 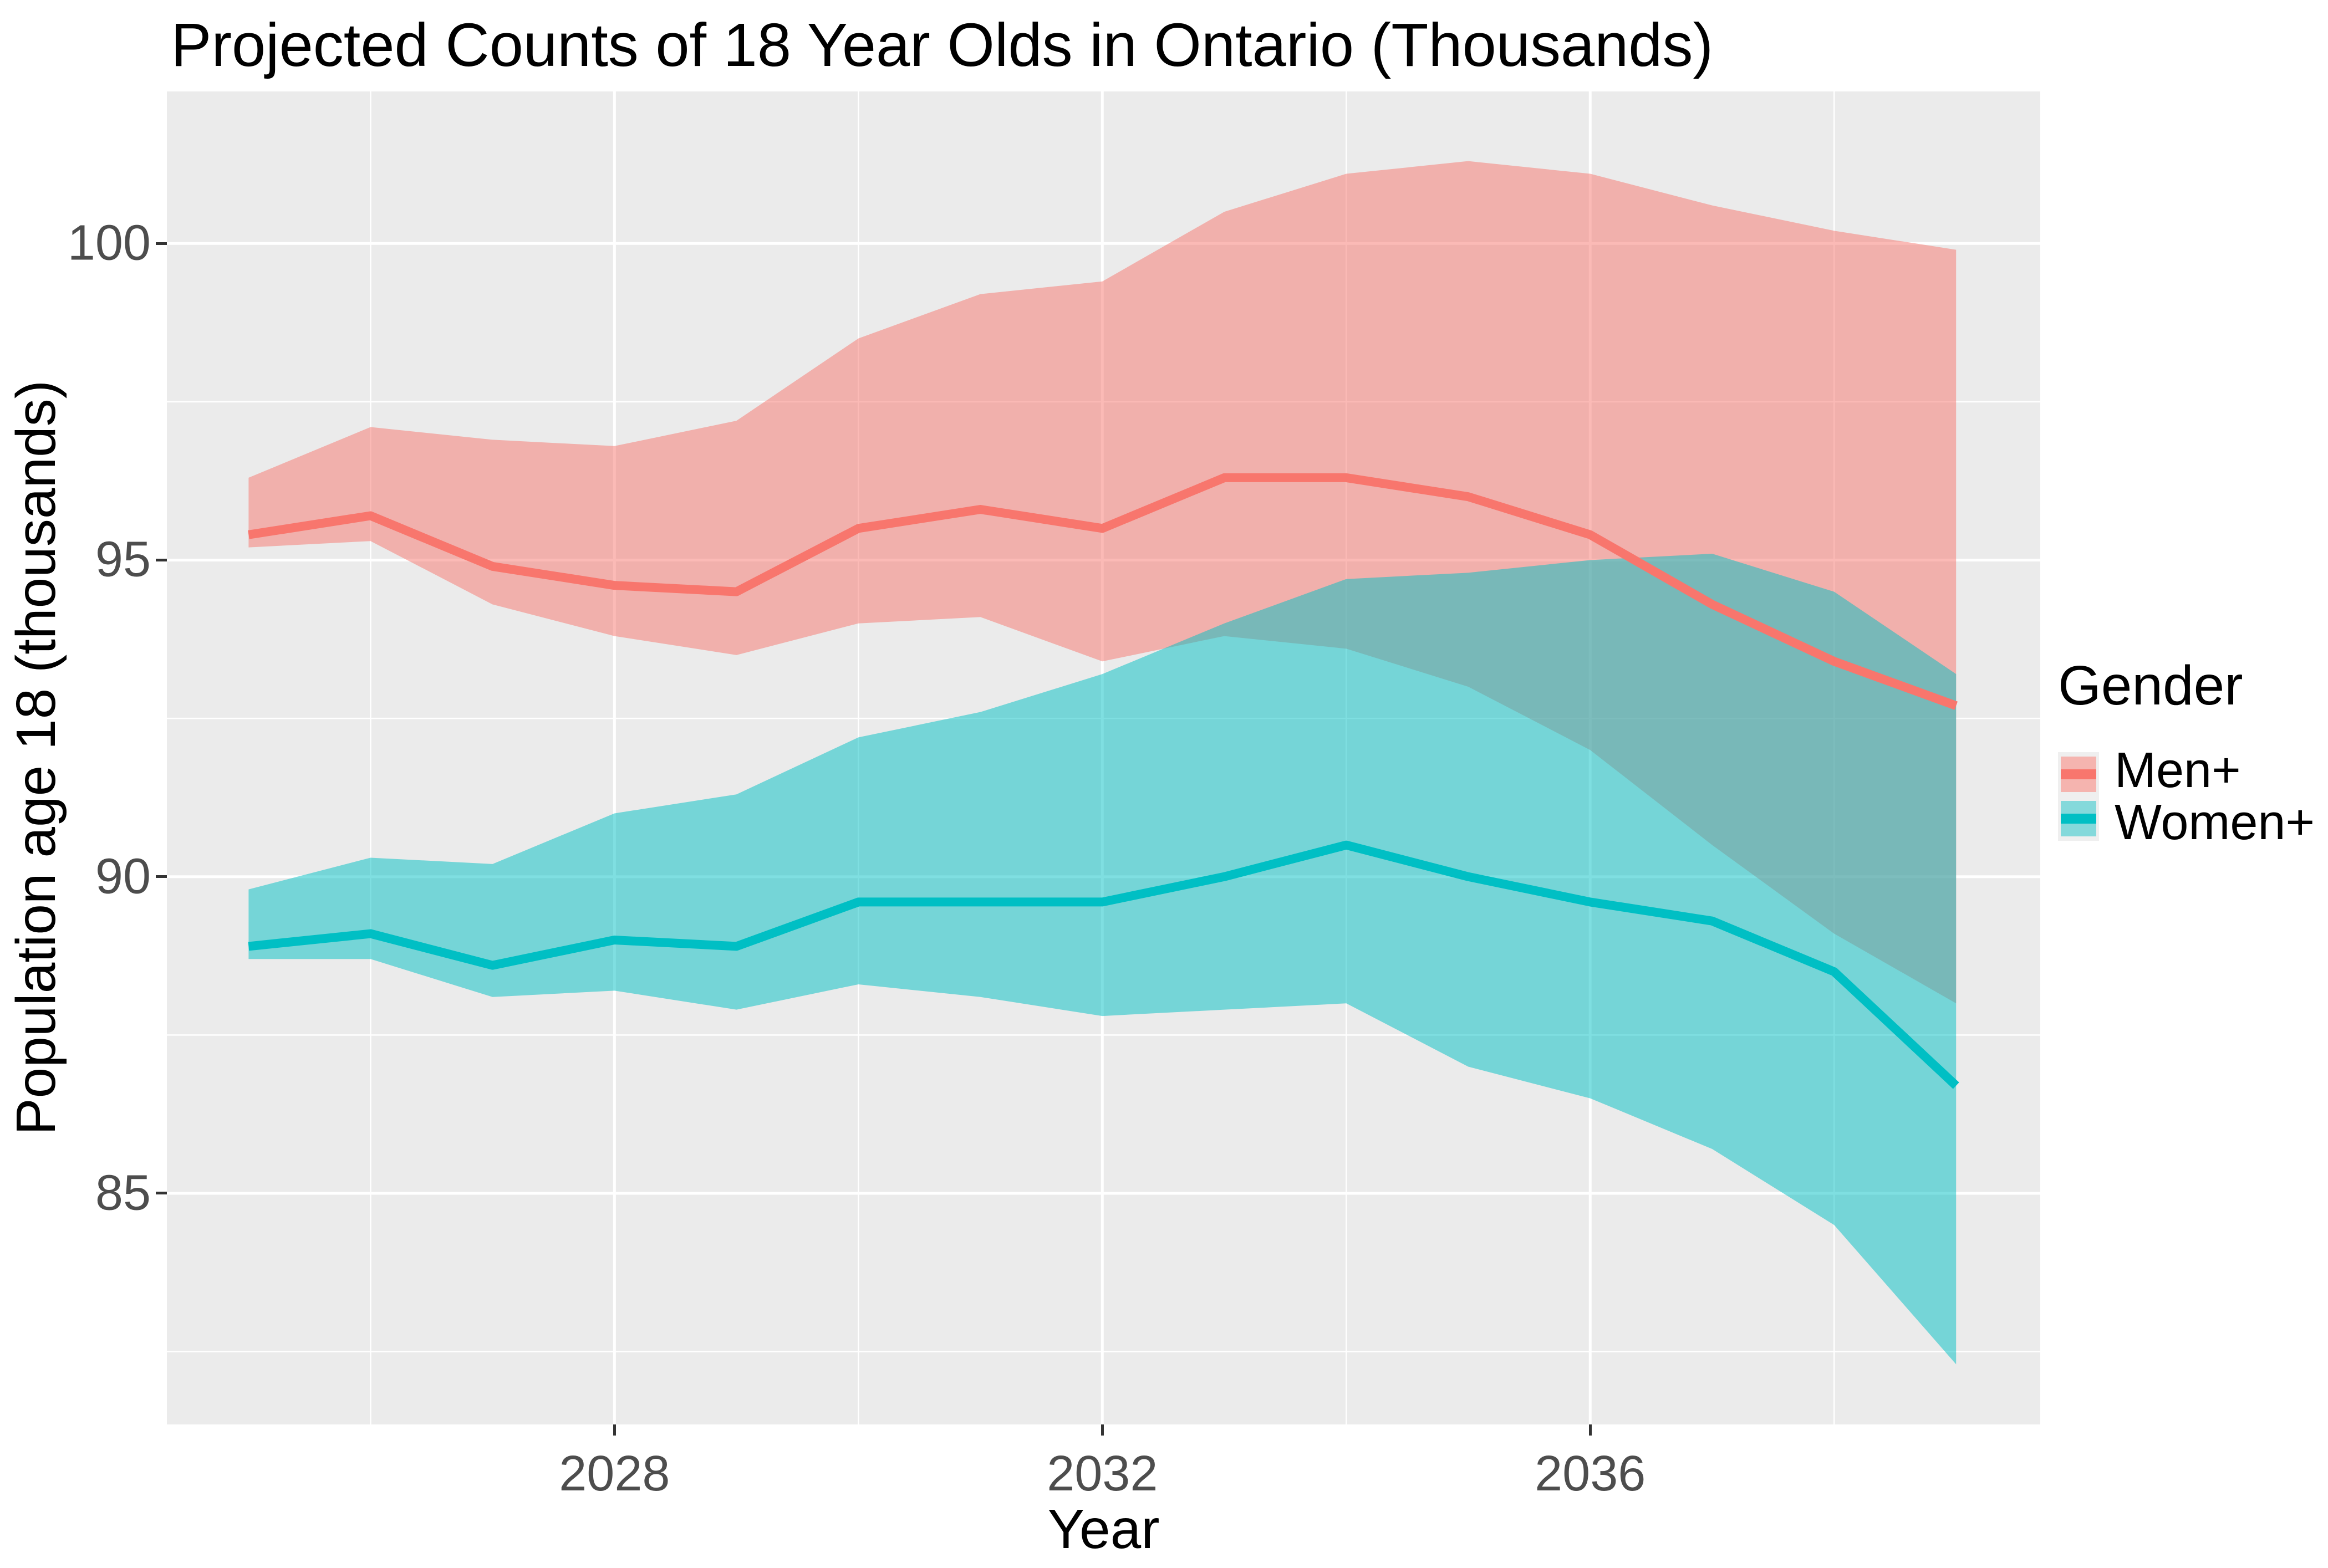 What do you see at coordinates (1103, 1529) in the screenshot?
I see `x-axis-title: Year` at bounding box center [1103, 1529].